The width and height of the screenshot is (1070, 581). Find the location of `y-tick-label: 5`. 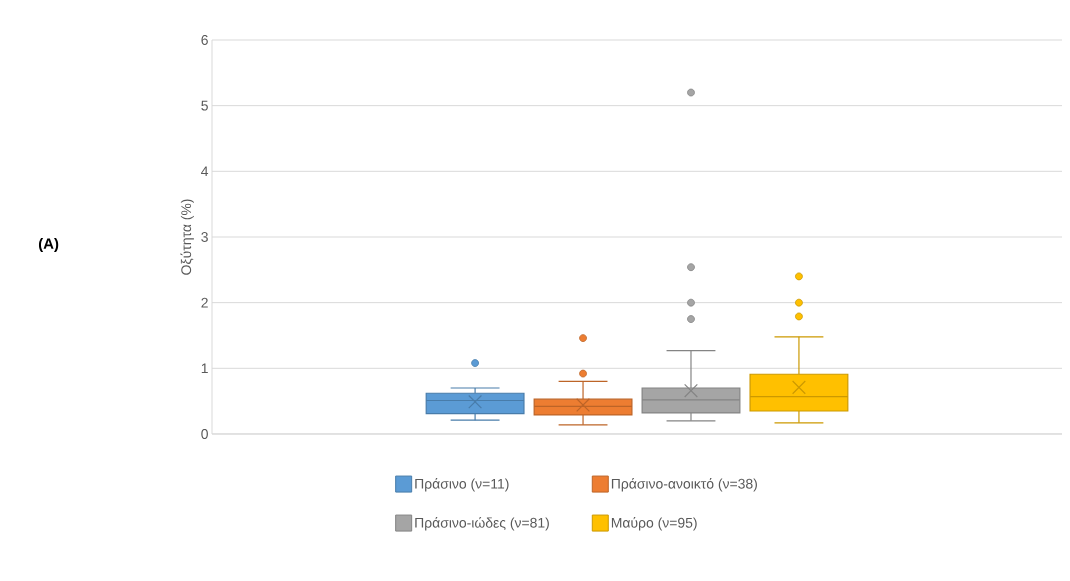

y-tick-label: 5 is located at coordinates (204, 105).